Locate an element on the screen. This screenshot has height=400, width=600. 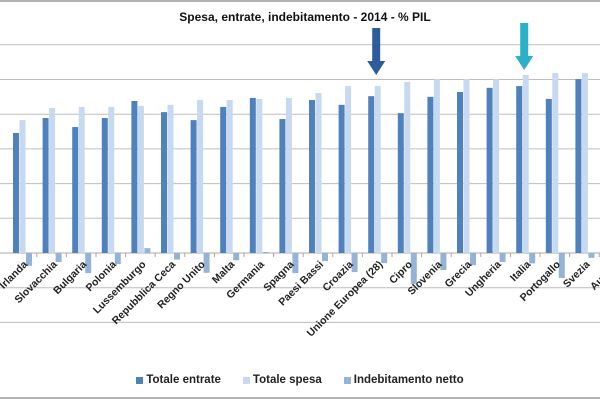
category-label: Malta is located at coordinates (224, 273).